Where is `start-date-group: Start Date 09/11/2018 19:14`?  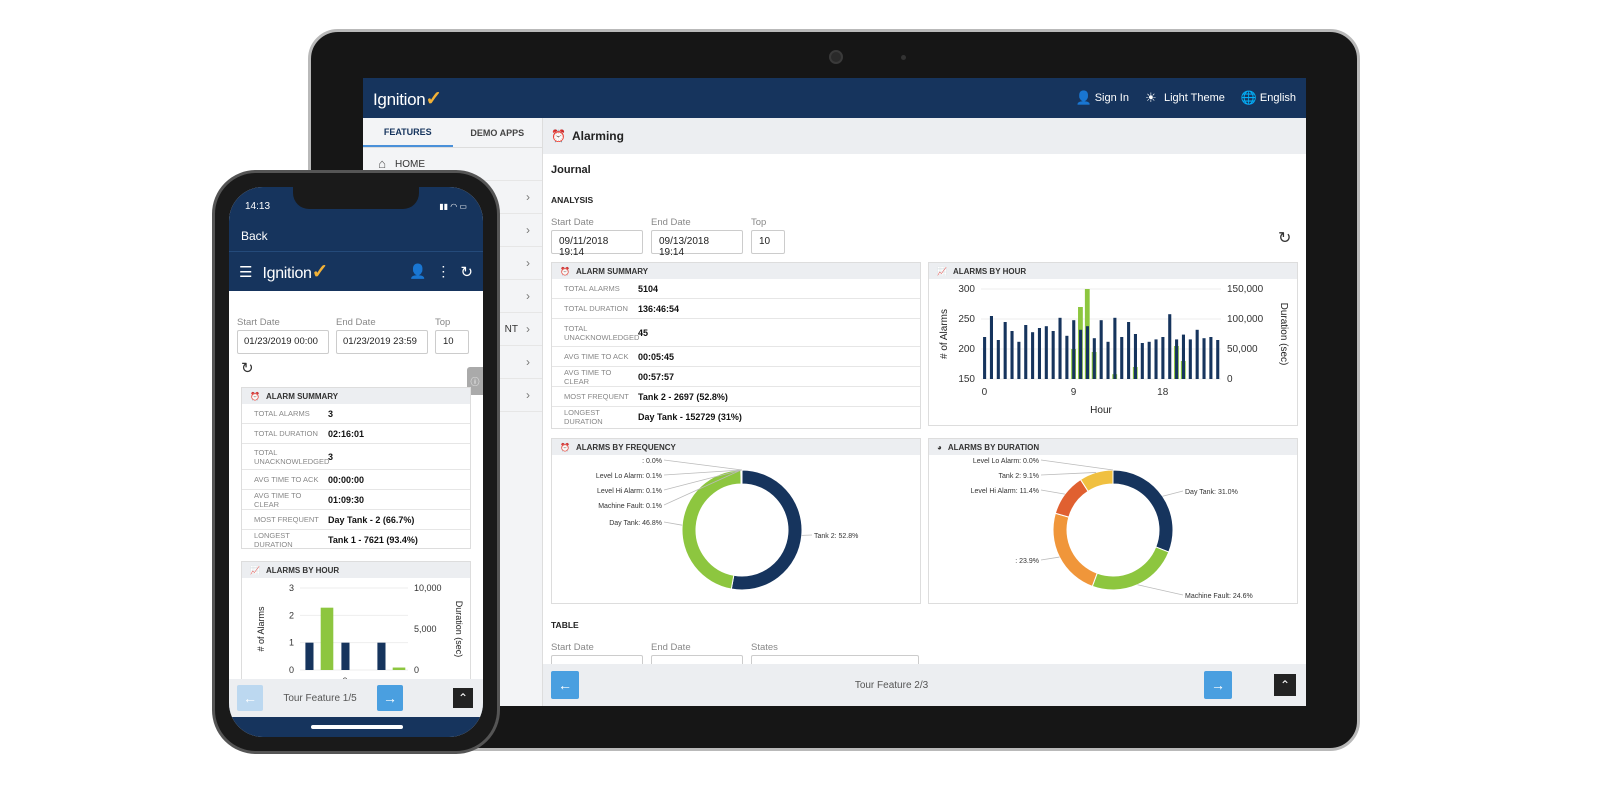 start-date-group: Start Date 09/11/2018 19:14 is located at coordinates (597, 237).